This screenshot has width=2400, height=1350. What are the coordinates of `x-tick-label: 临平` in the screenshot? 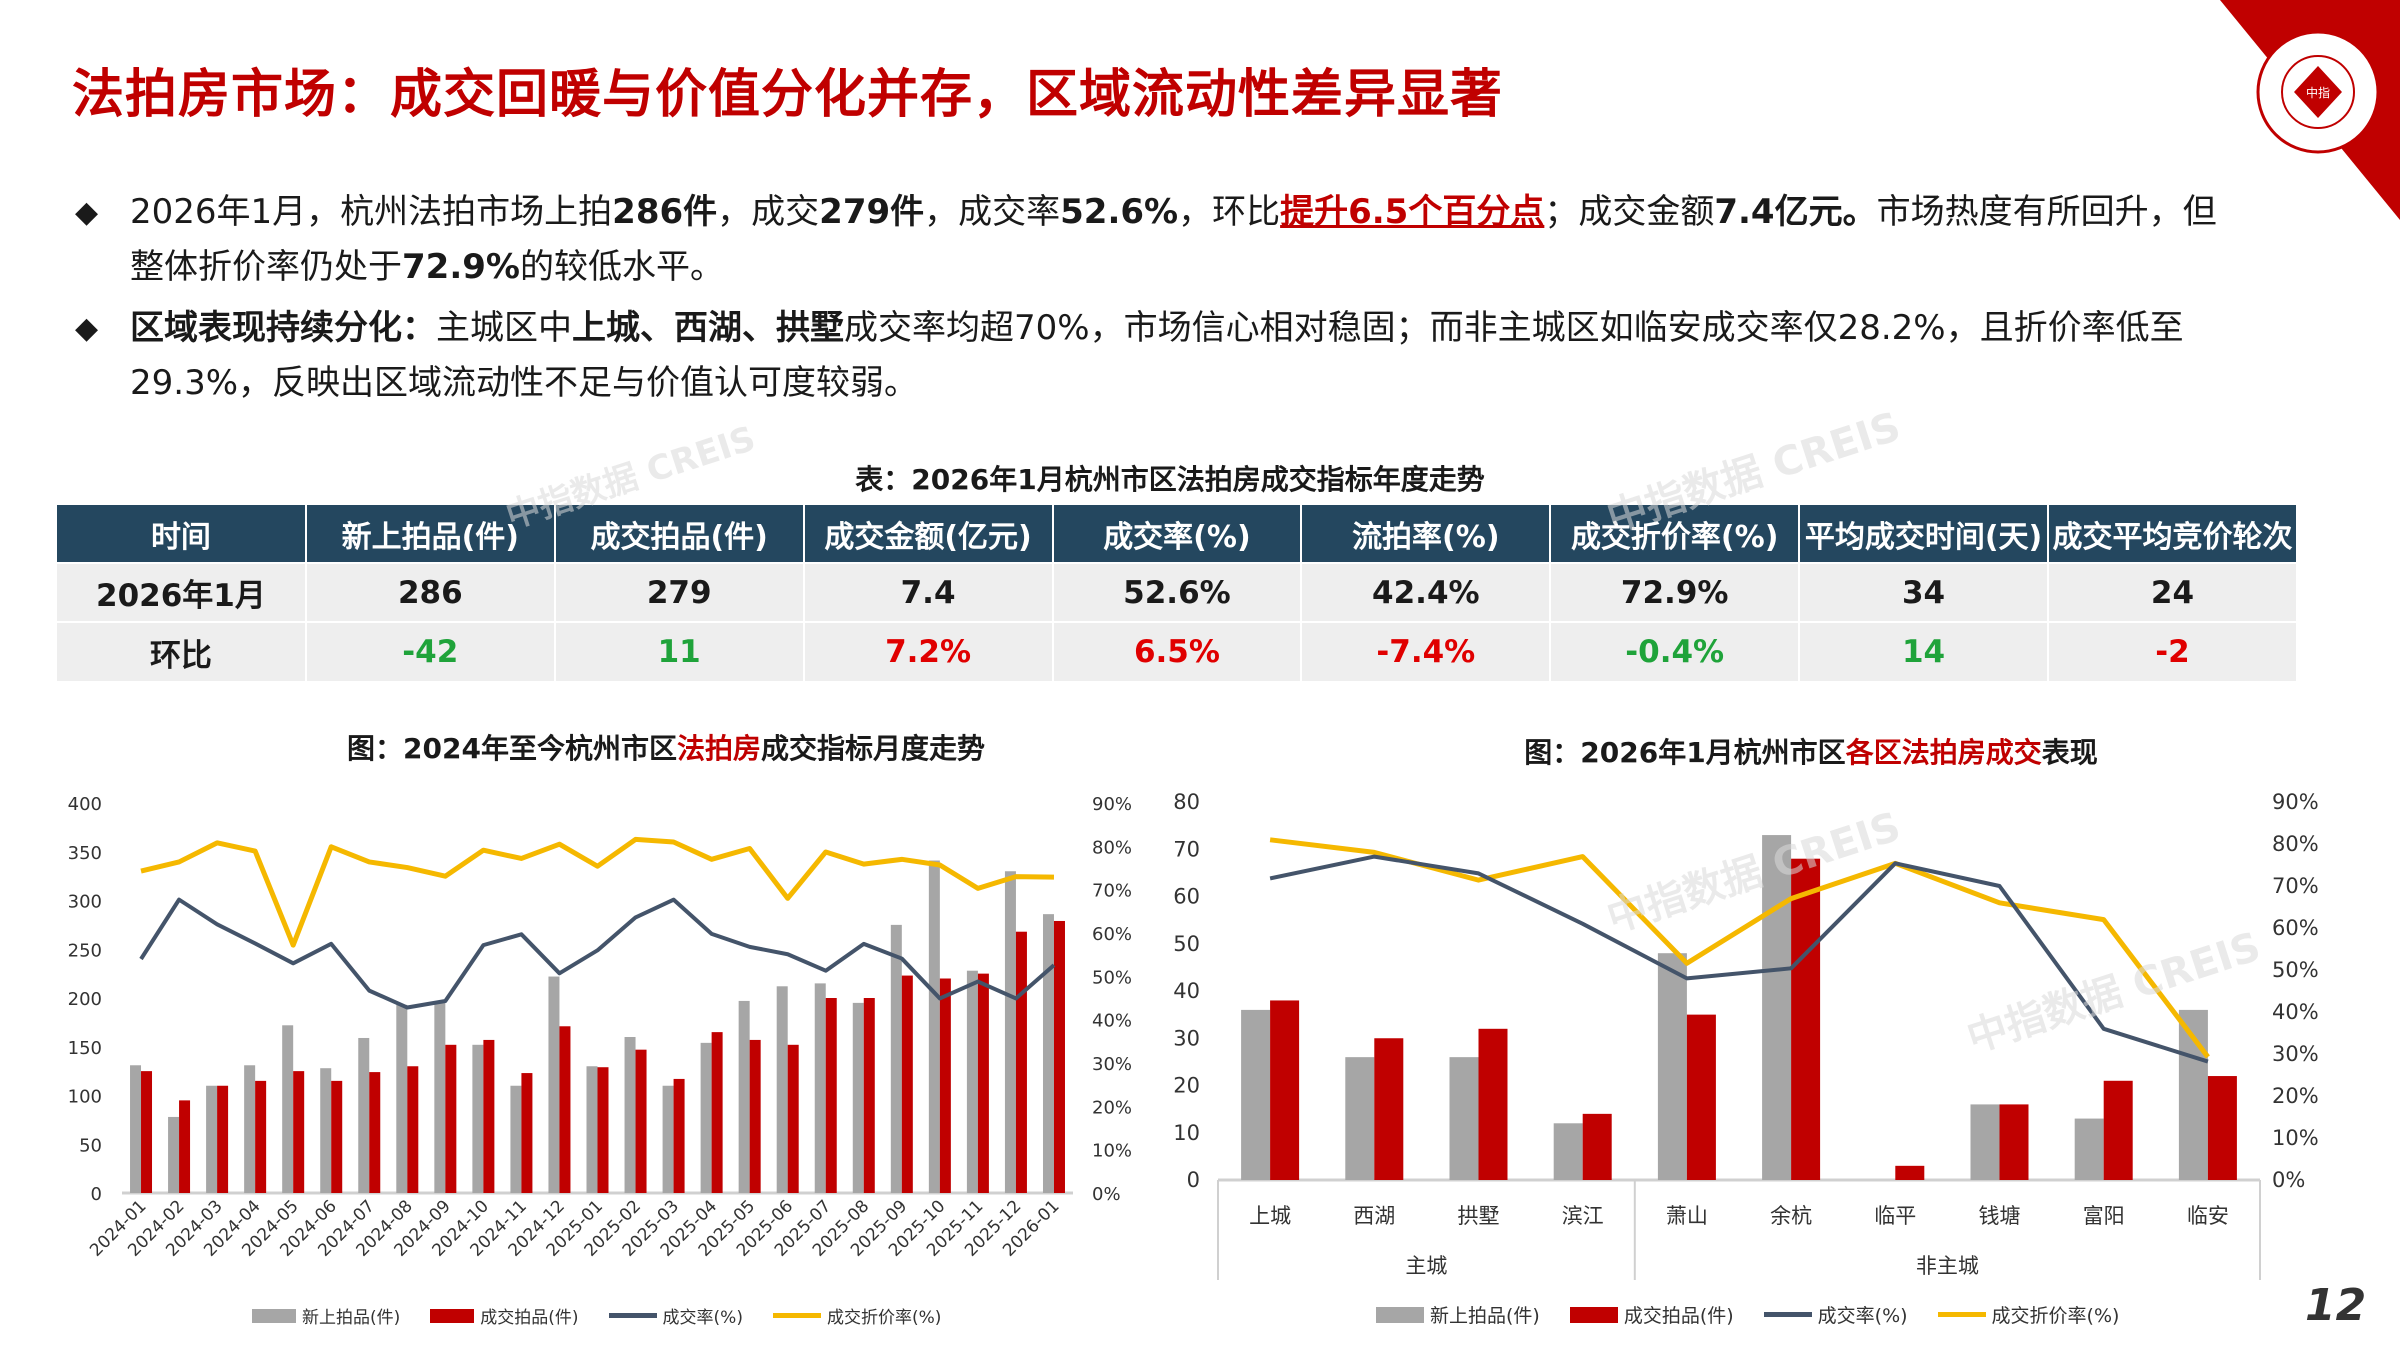 It's located at (1895, 1216).